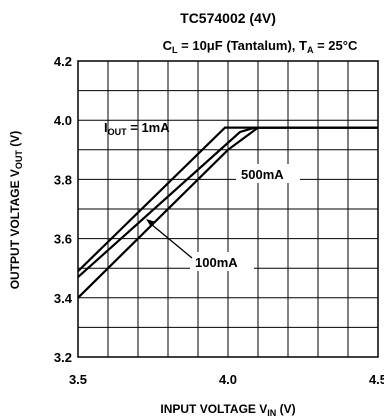 The width and height of the screenshot is (384, 419). What do you see at coordinates (149, 127) in the screenshot?
I see `series-label-1ma-rest: = 1mA` at bounding box center [149, 127].